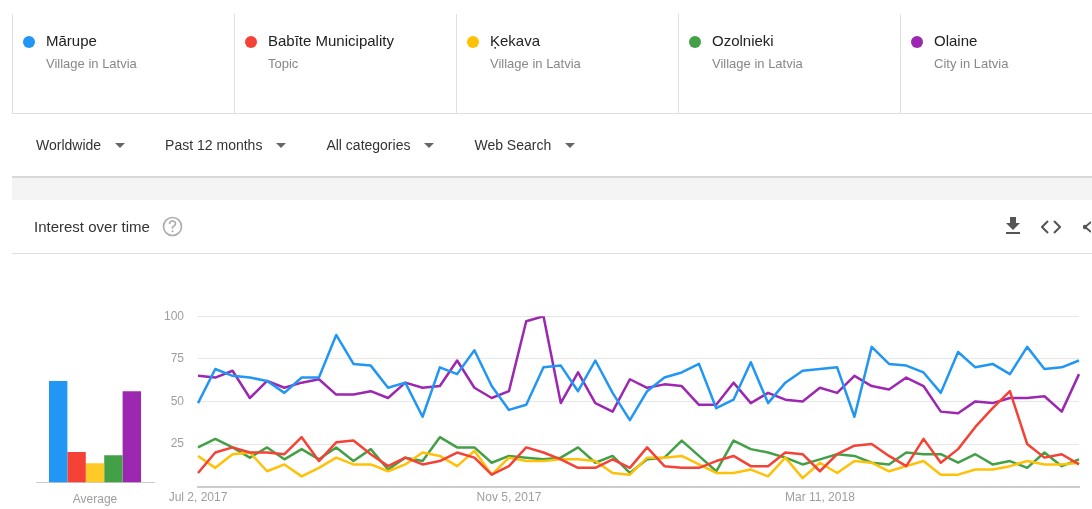  What do you see at coordinates (331, 40) in the screenshot?
I see `legend-label: Babīte Municipality` at bounding box center [331, 40].